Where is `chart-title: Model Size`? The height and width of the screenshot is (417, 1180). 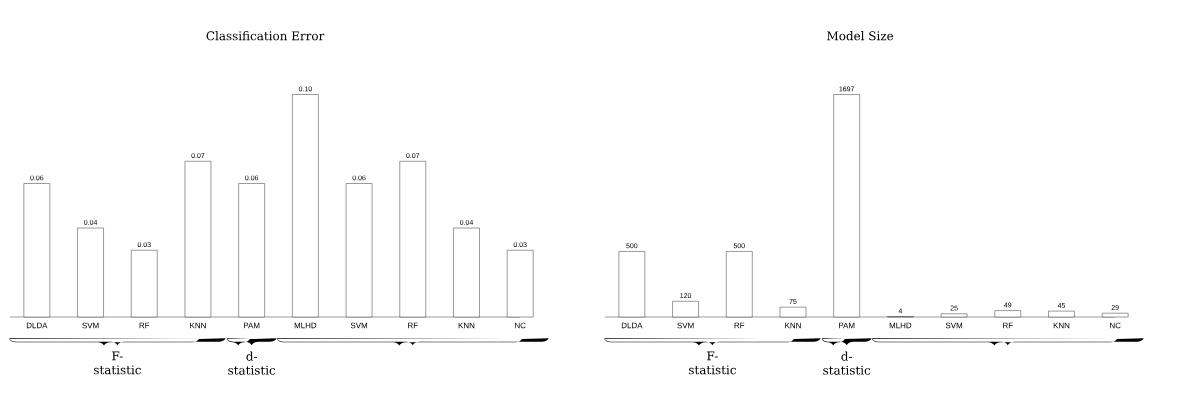 chart-title: Model Size is located at coordinates (860, 36).